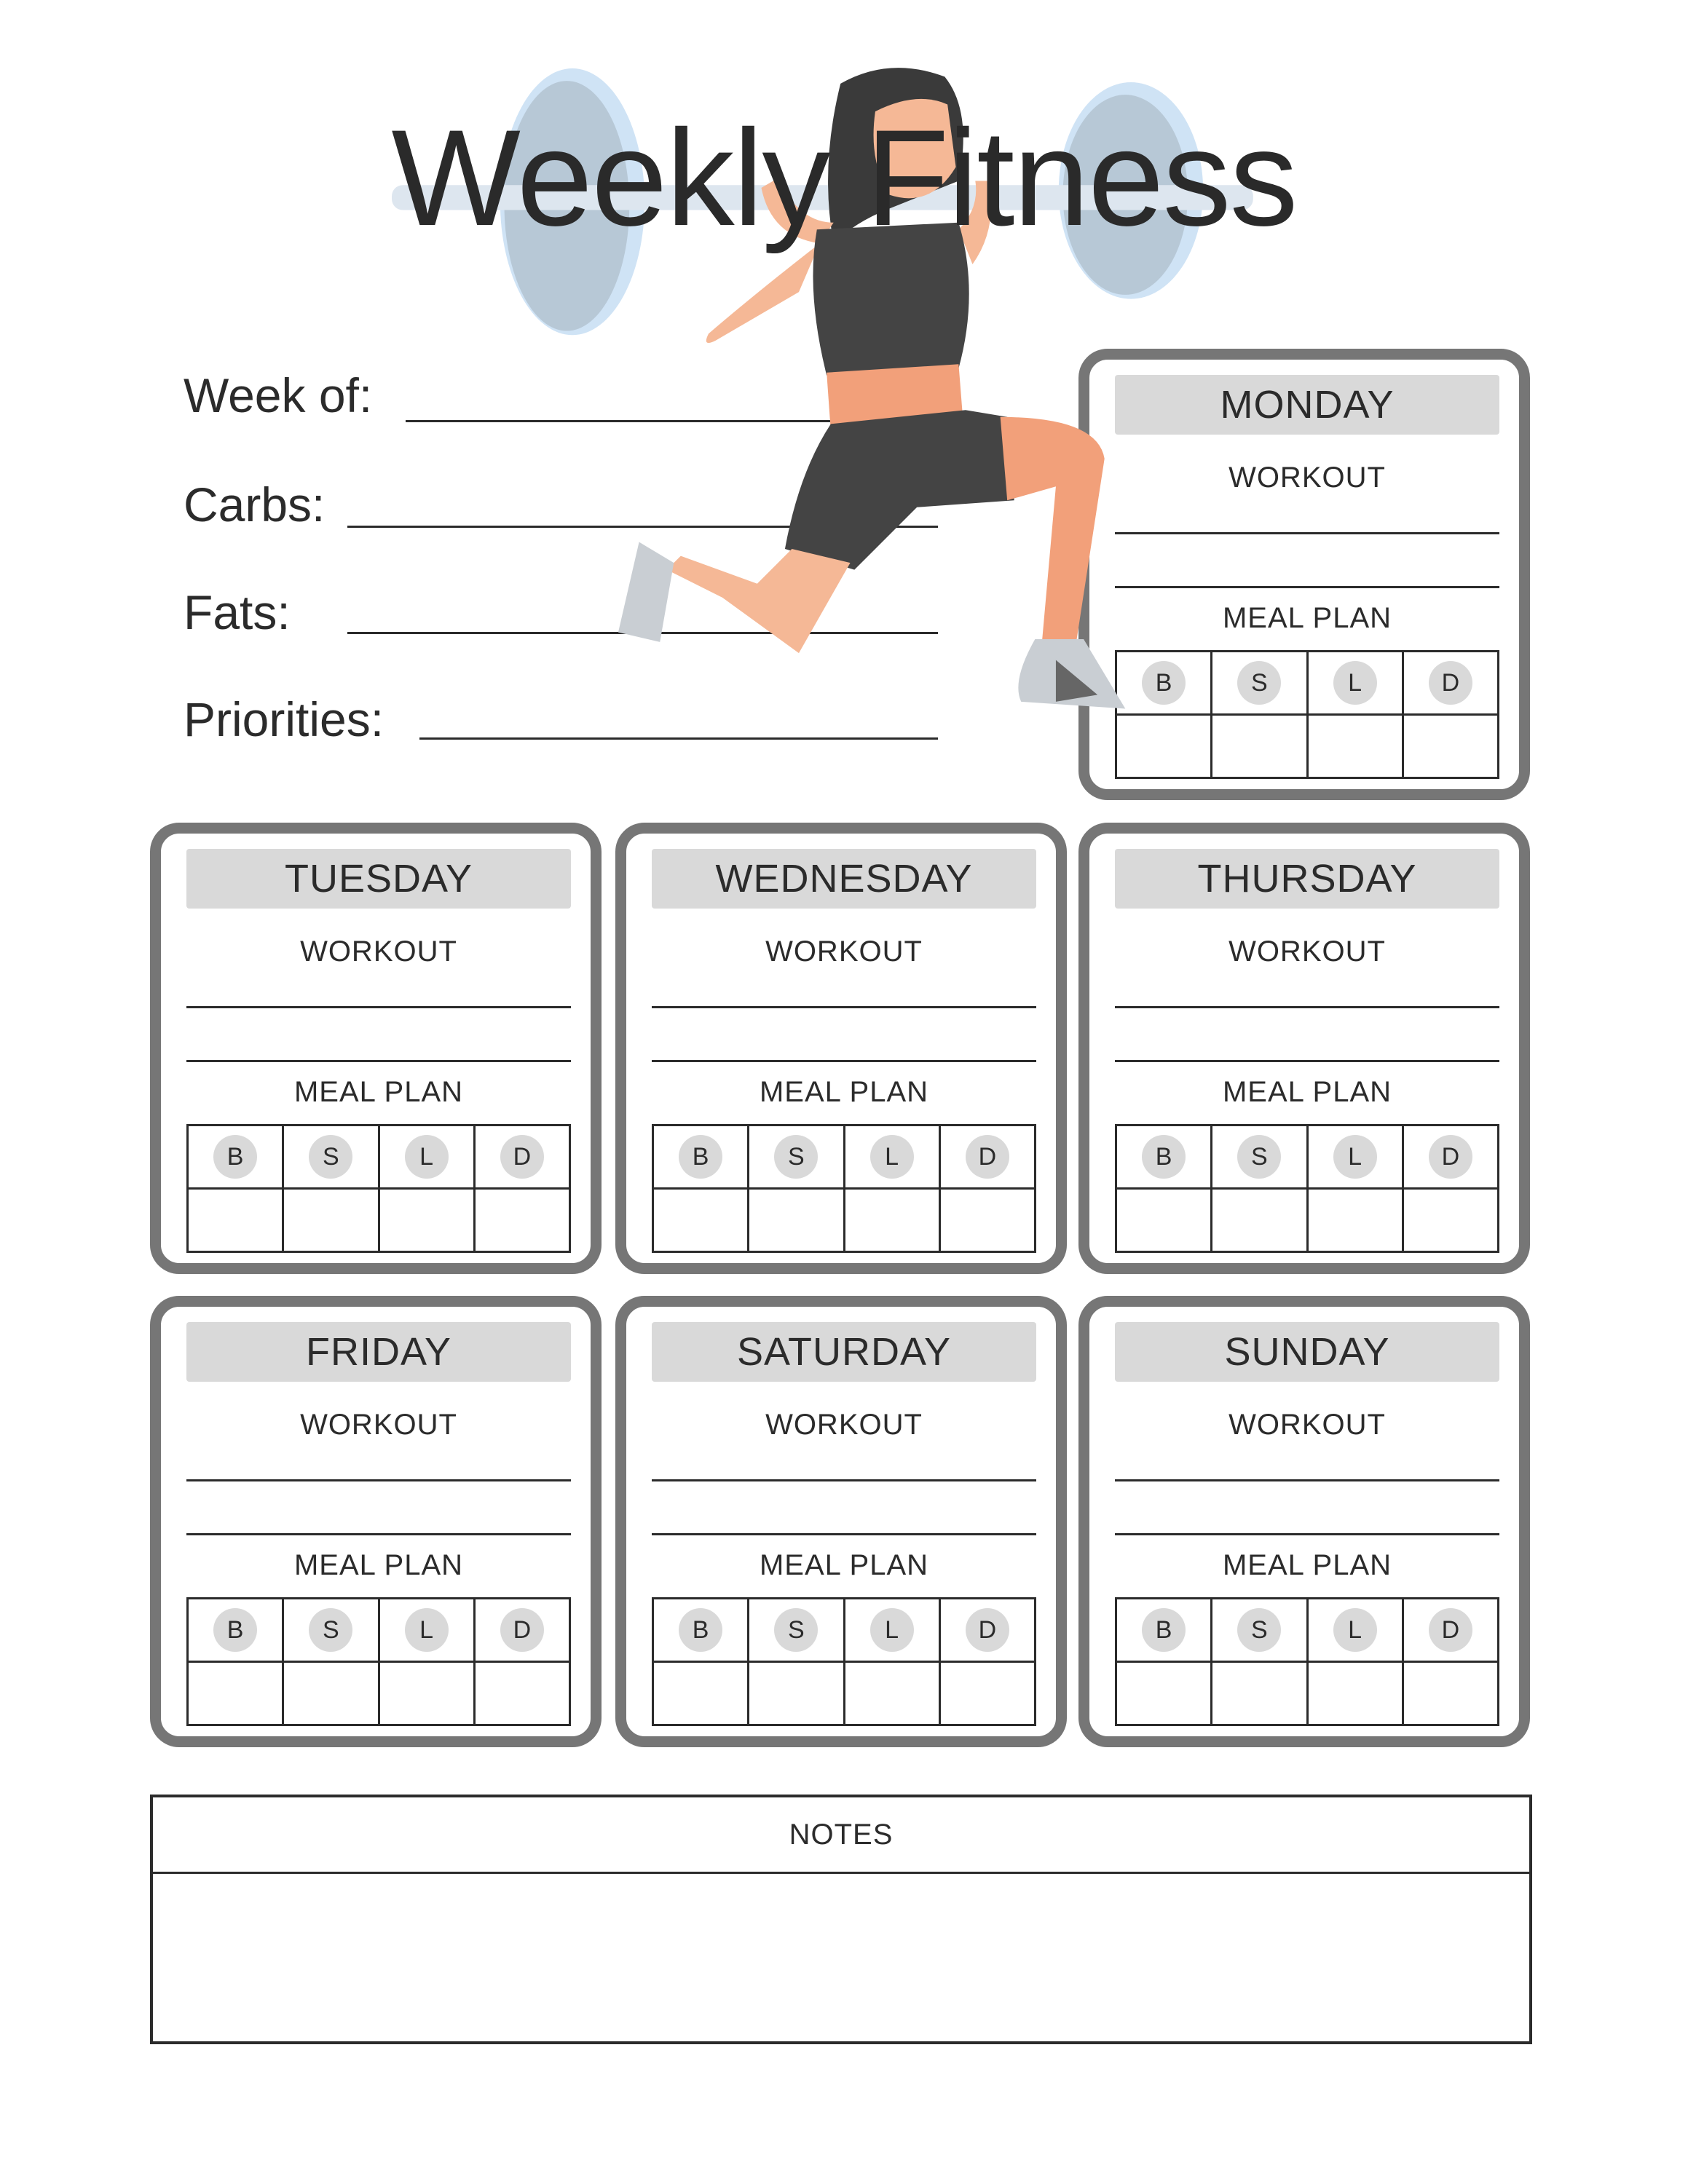 The height and width of the screenshot is (2184, 1688). Describe the element at coordinates (278, 395) in the screenshot. I see `field-label: Week of:` at that location.